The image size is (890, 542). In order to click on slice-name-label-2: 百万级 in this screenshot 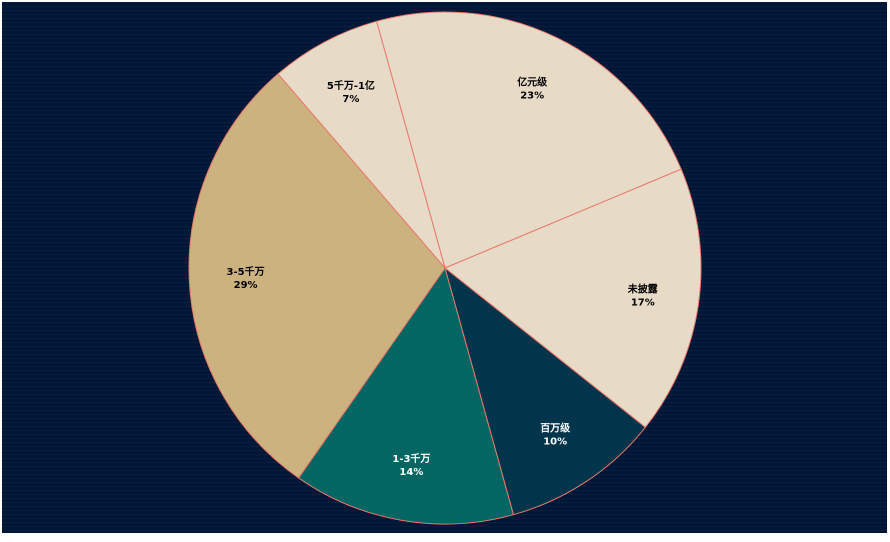, I will do `click(555, 428)`.